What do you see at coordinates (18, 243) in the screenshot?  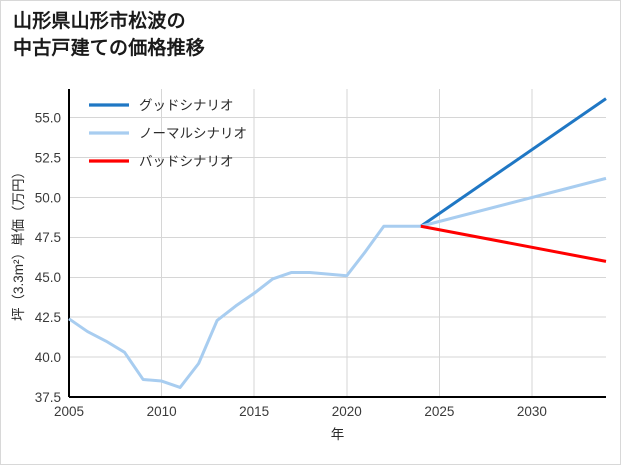 I see `y-axis-title: 坪（3.3m²）単価（万円）` at bounding box center [18, 243].